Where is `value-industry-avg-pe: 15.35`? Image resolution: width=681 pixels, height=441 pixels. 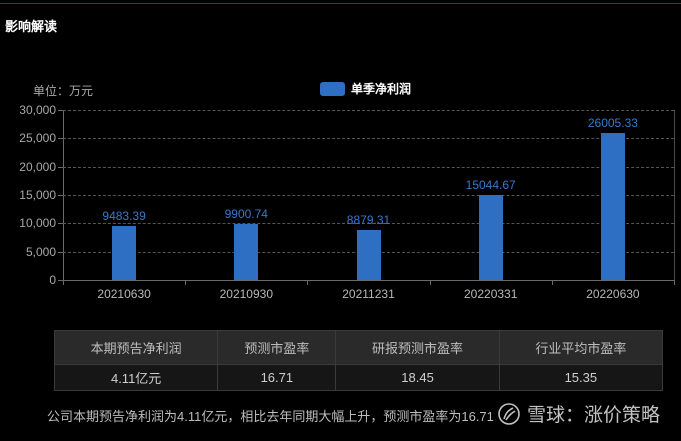
value-industry-avg-pe: 15.35 is located at coordinates (581, 377).